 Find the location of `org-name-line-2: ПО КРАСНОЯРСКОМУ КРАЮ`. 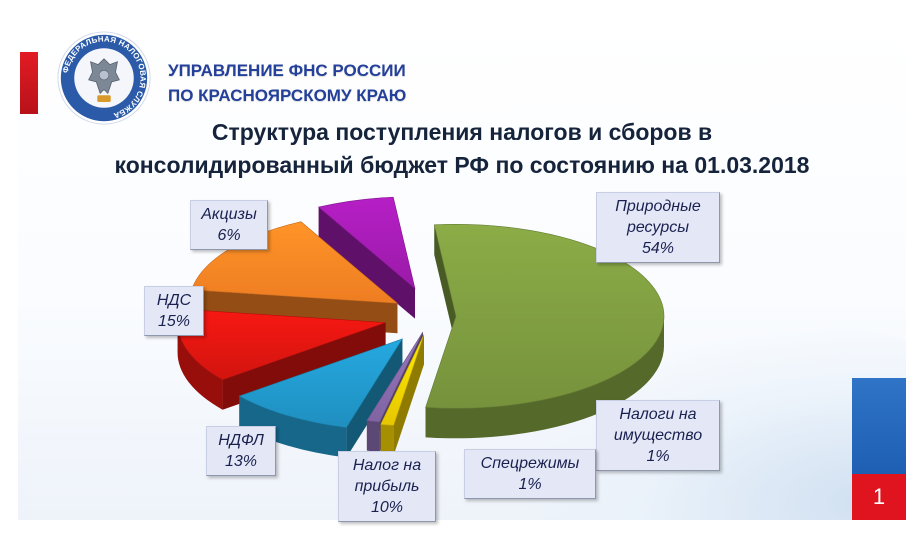

org-name-line-2: ПО КРАСНОЯРСКОМУ КРАЮ is located at coordinates (287, 95).